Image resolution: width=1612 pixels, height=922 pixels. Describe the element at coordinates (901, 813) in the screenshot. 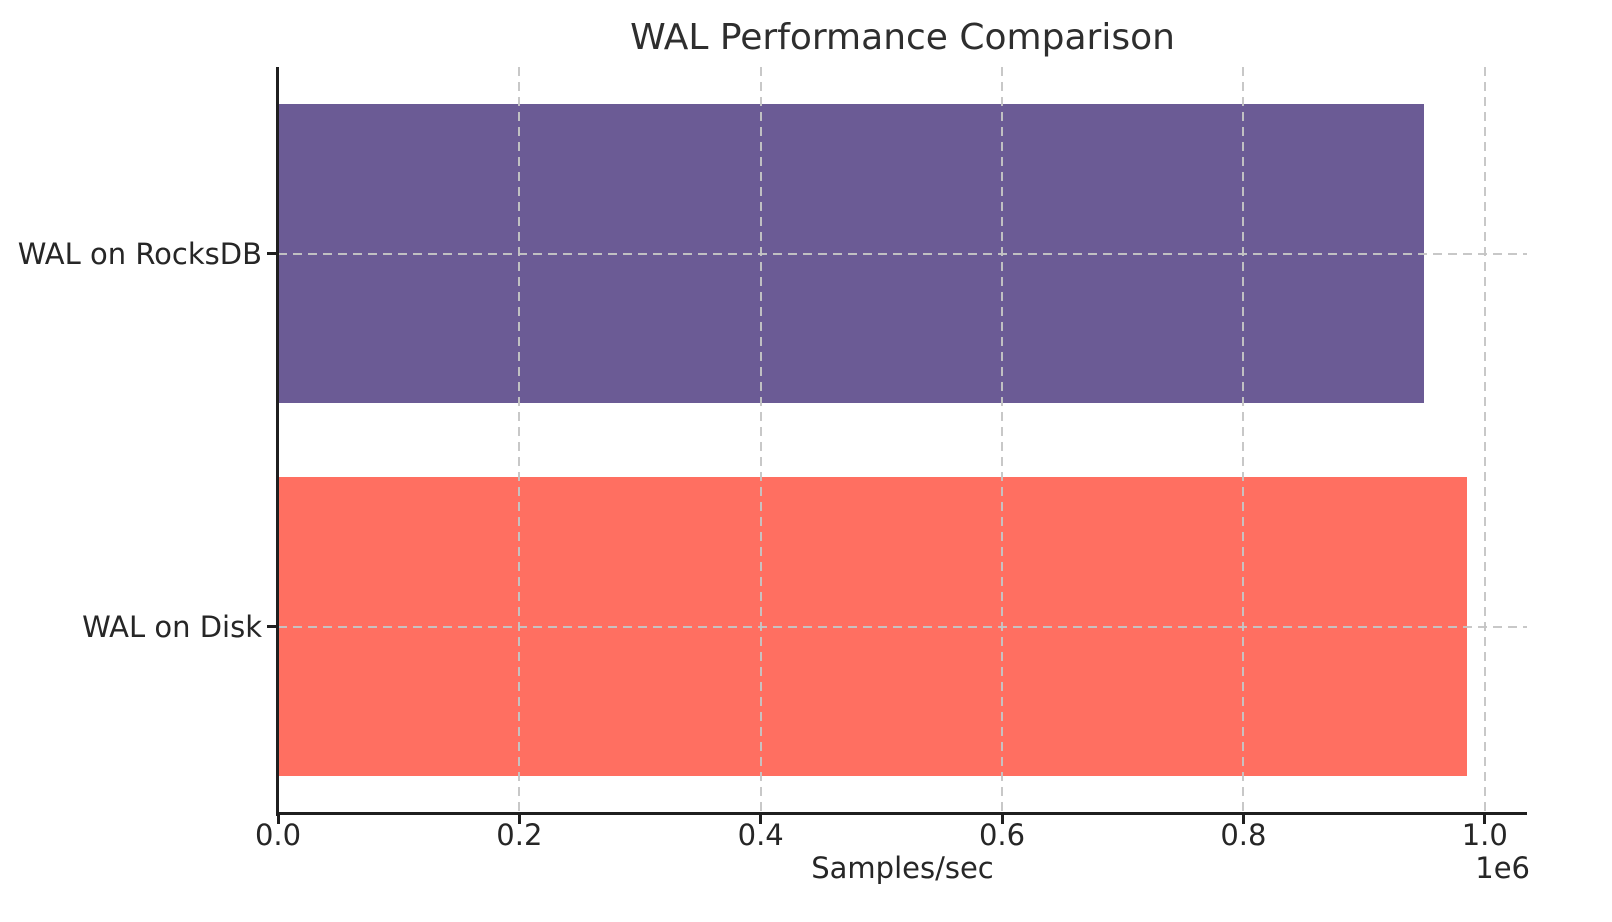

I see `x-axis-spine` at that location.